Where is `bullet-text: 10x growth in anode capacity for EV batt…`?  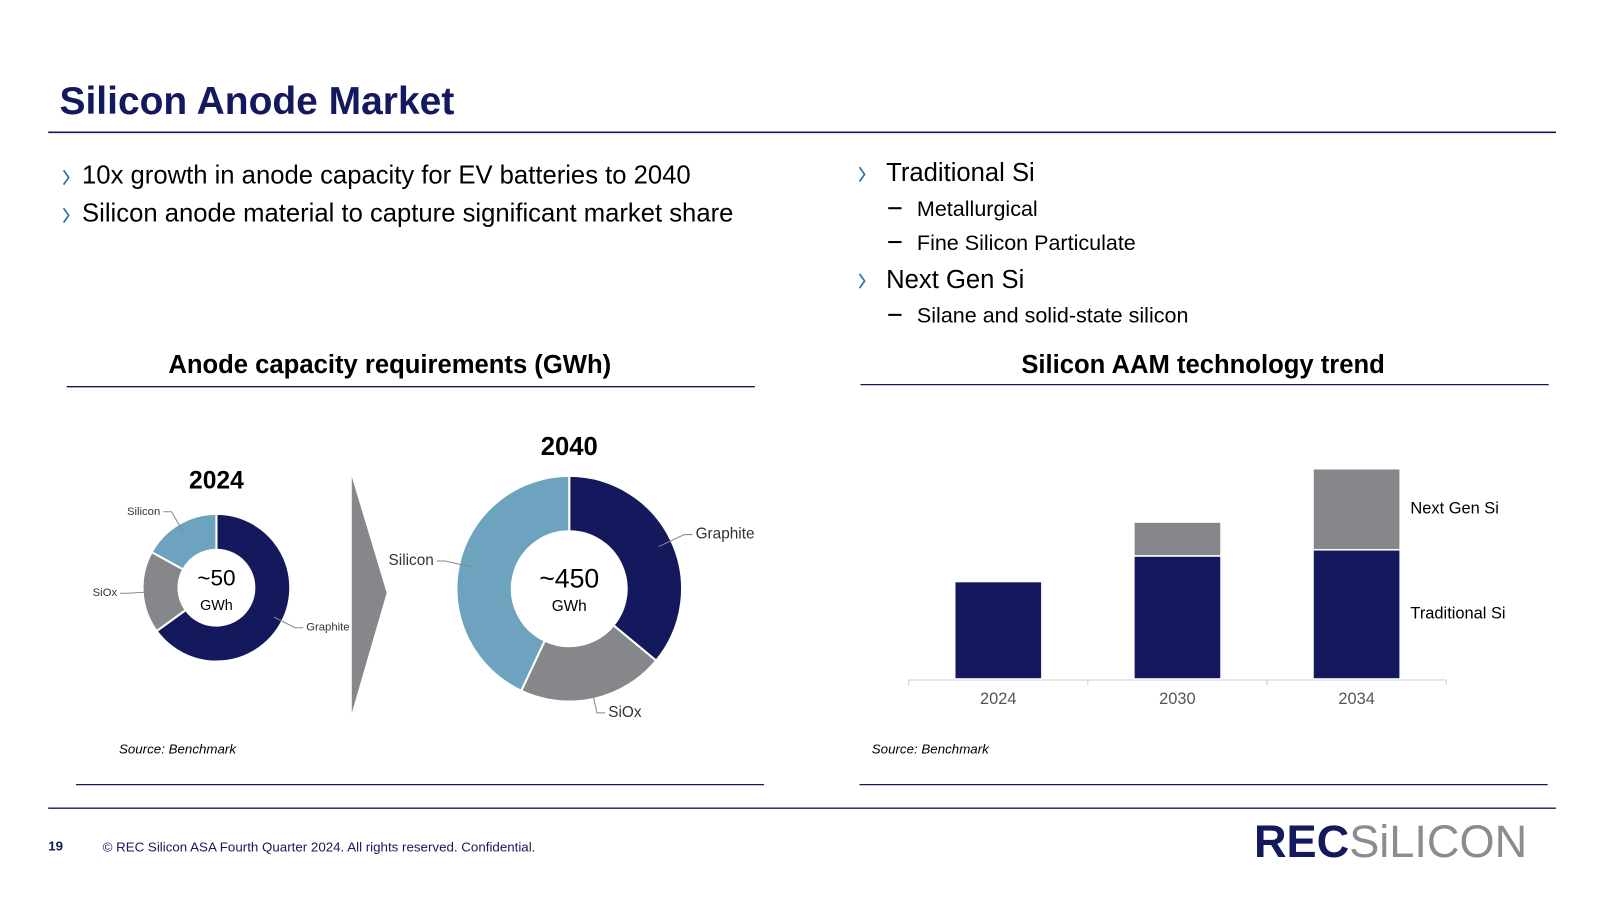 bullet-text: 10x growth in anode capacity for EV batt… is located at coordinates (386, 175).